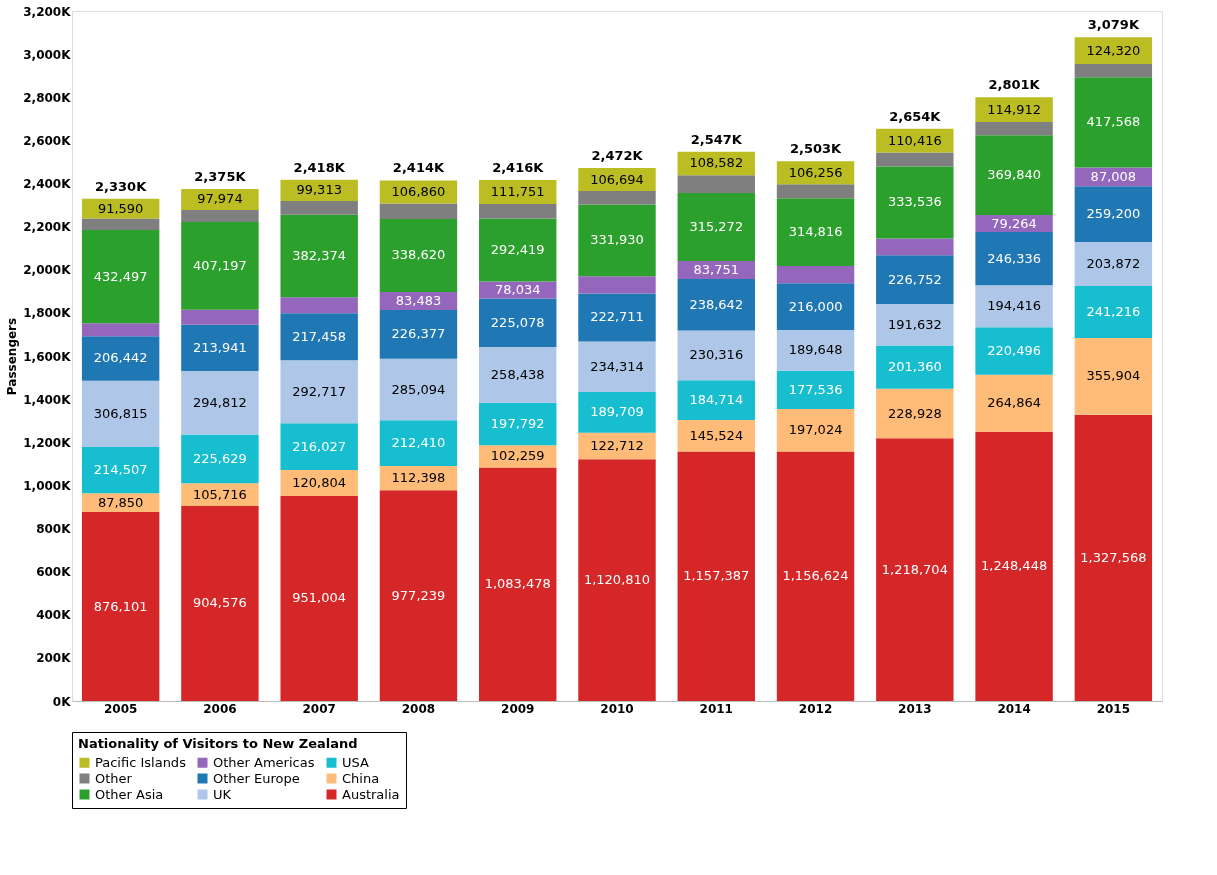 Image resolution: width=1217 pixels, height=875 pixels. I want to click on x-tick-label: 2009, so click(518, 708).